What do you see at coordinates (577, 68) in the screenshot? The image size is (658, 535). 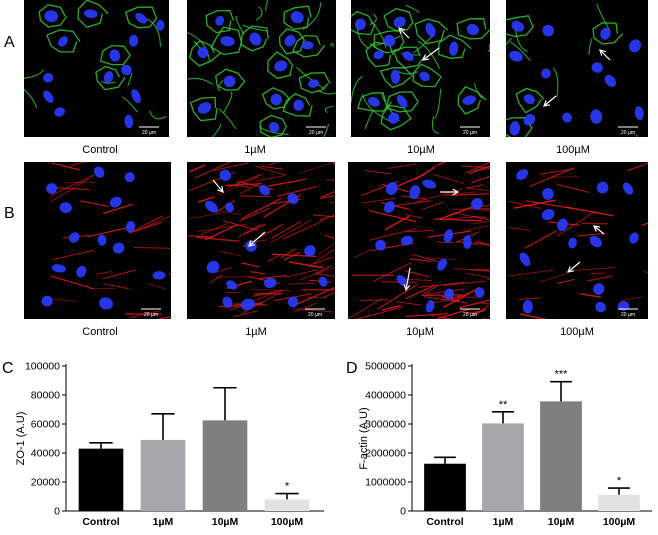 I see `micrograph-zo1-100um: 20 µm` at bounding box center [577, 68].